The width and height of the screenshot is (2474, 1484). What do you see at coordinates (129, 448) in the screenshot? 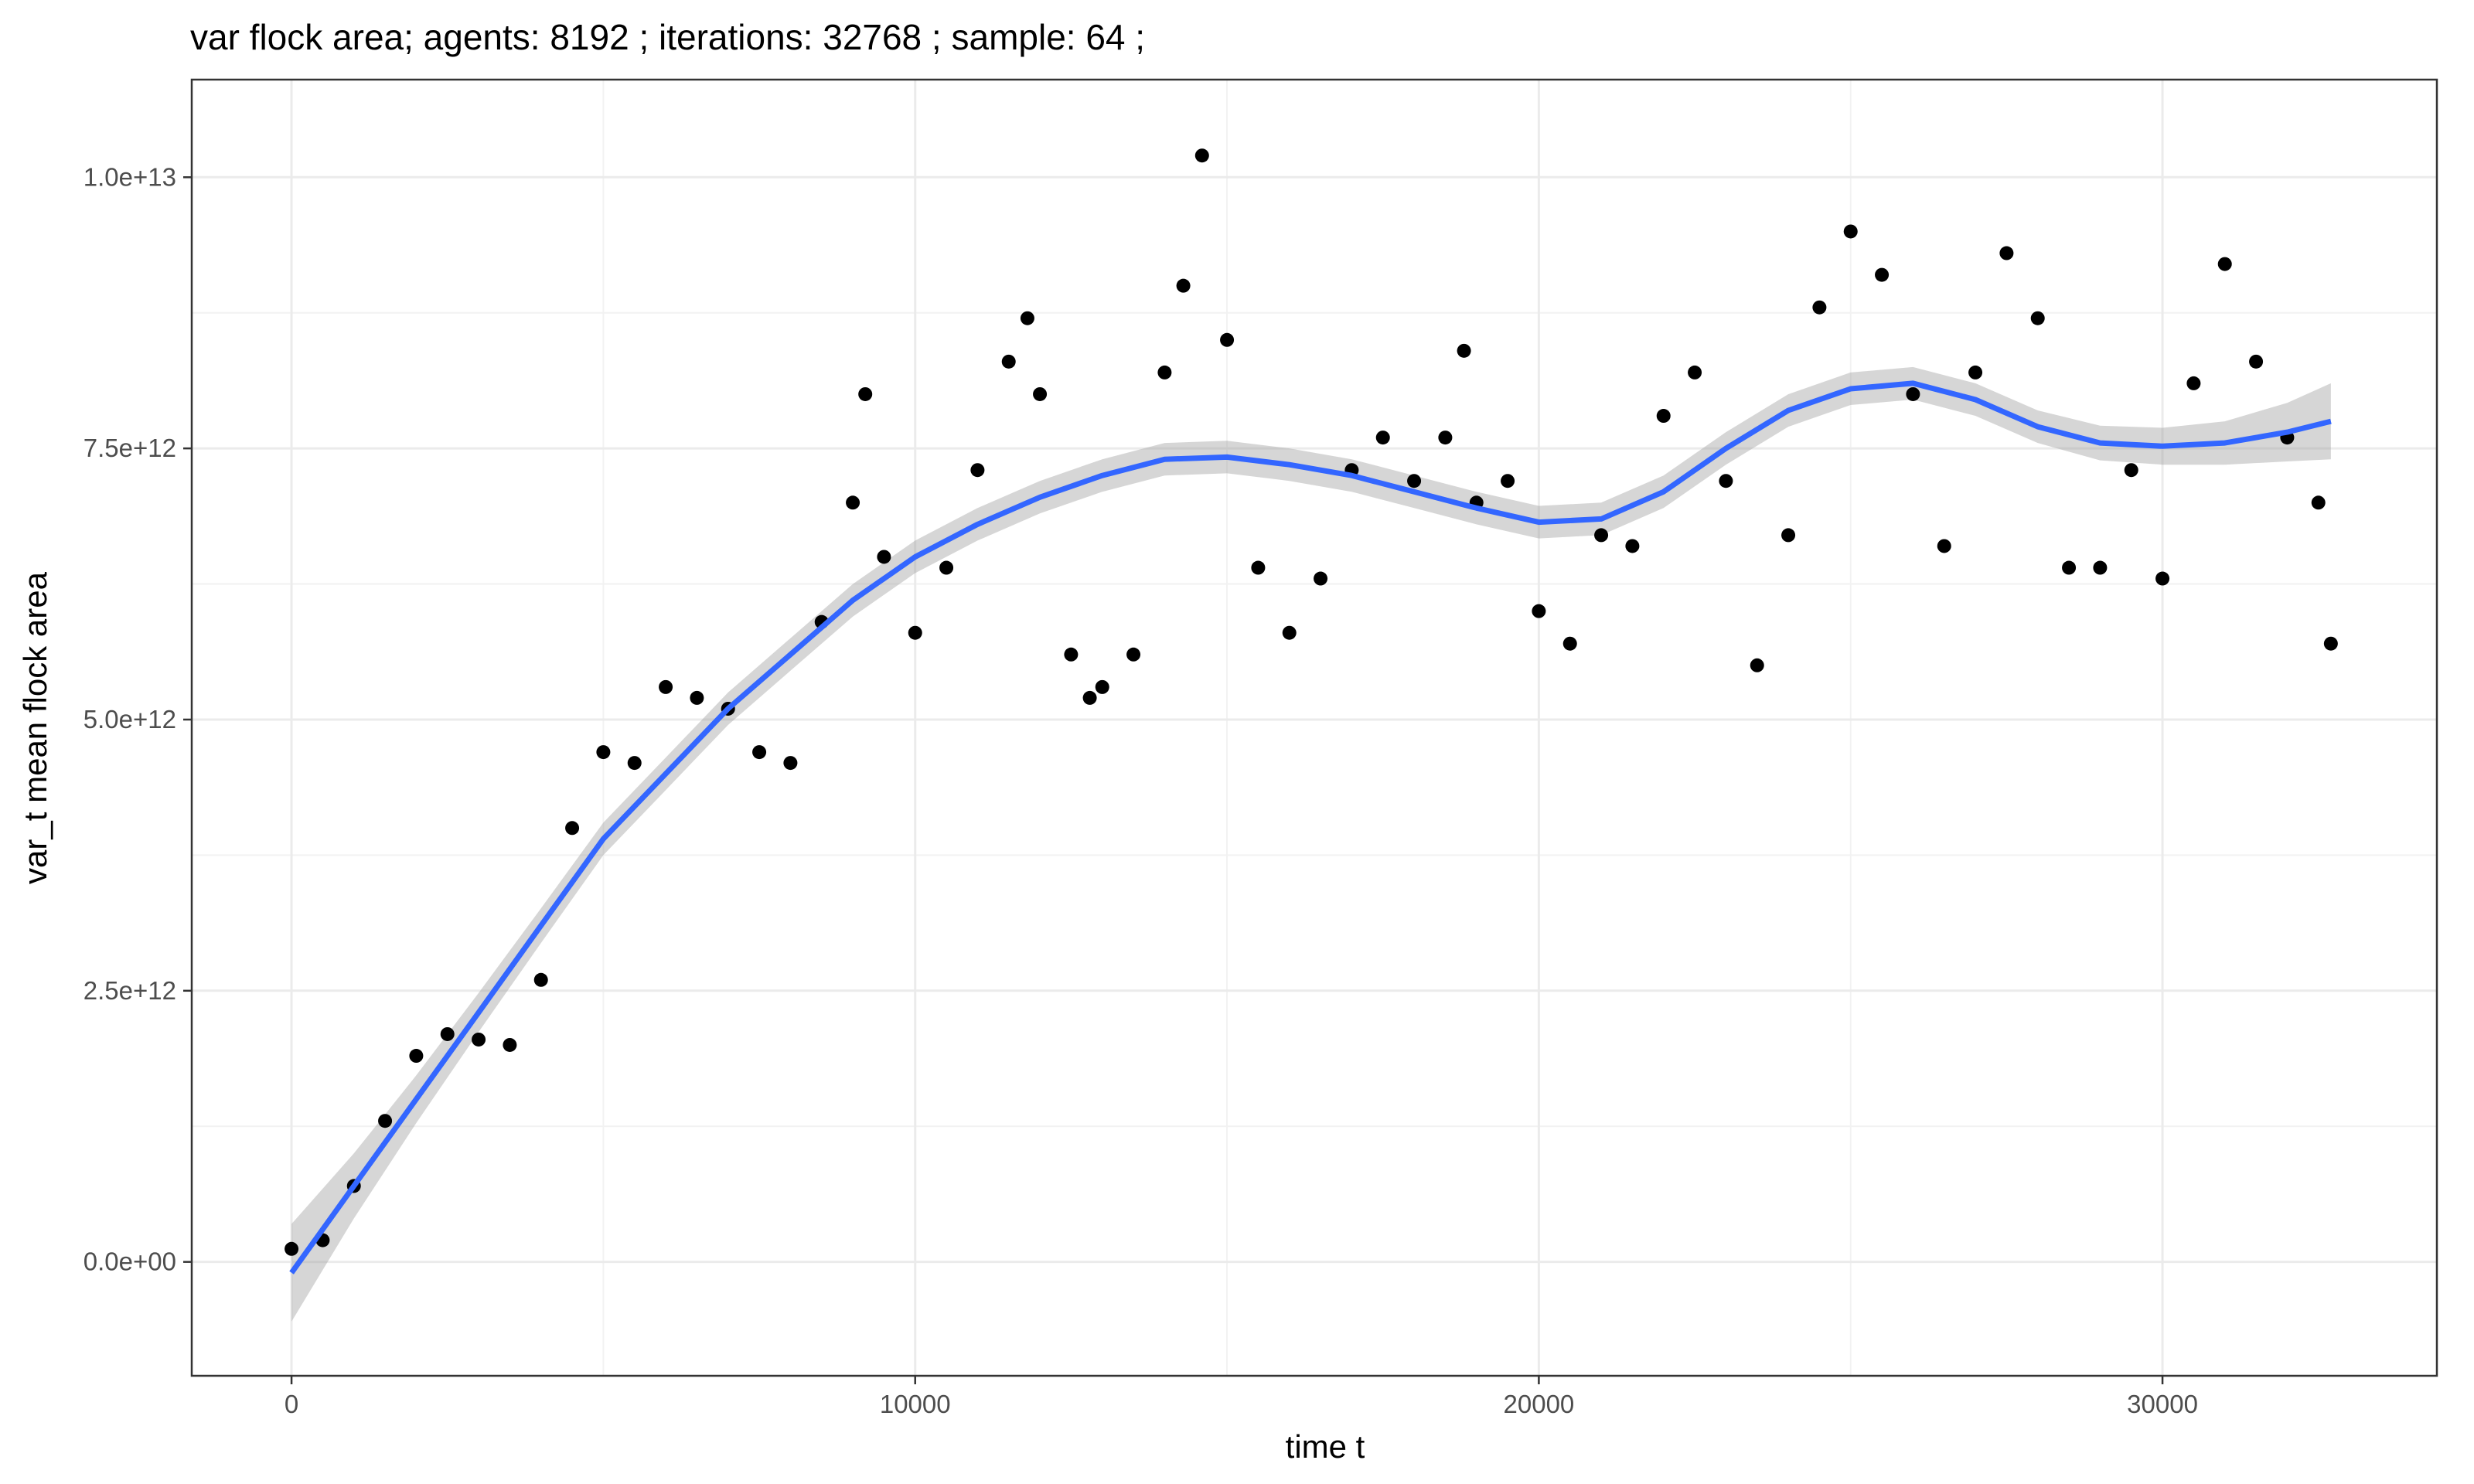
I see `y-tick-label: 7.5e+12` at bounding box center [129, 448].